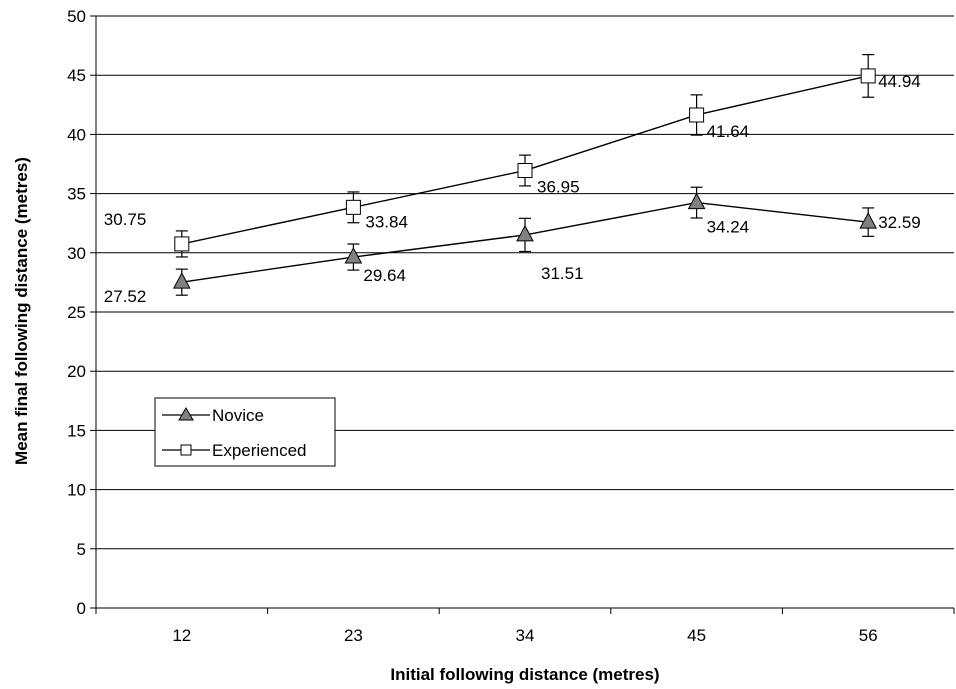  Describe the element at coordinates (868, 635) in the screenshot. I see `x-tick-label: 56` at that location.